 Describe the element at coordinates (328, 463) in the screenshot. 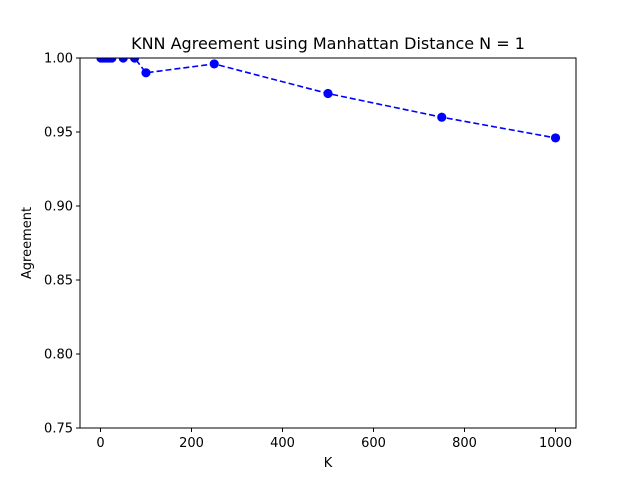

I see `x-axis-label: K` at that location.